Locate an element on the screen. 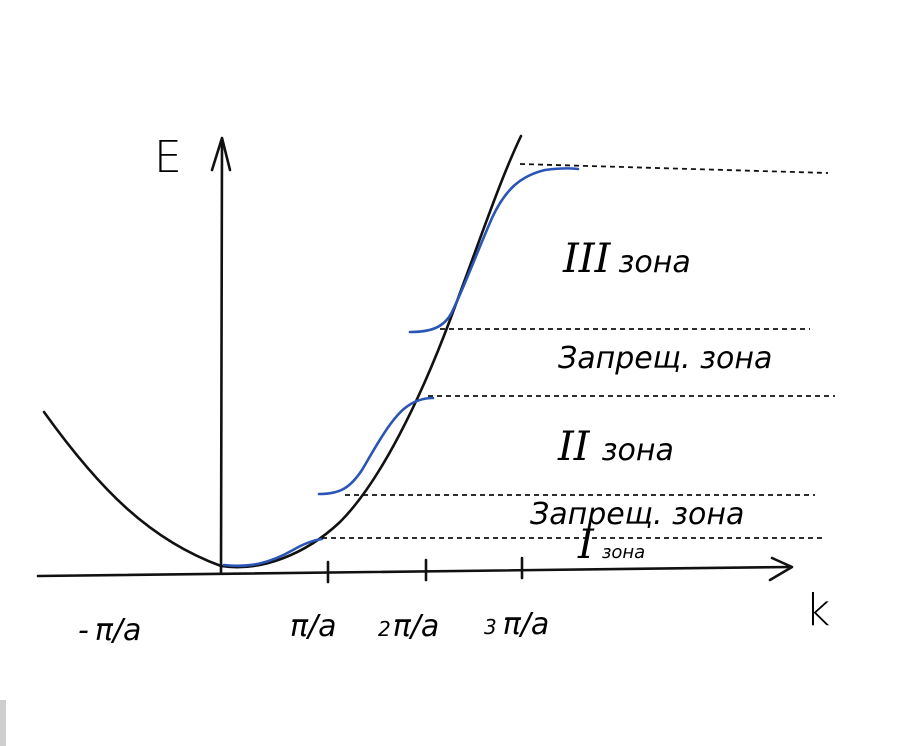 Image resolution: width=908 pixels, height=746 pixels. tick-label-num: 3 is located at coordinates (490, 627).